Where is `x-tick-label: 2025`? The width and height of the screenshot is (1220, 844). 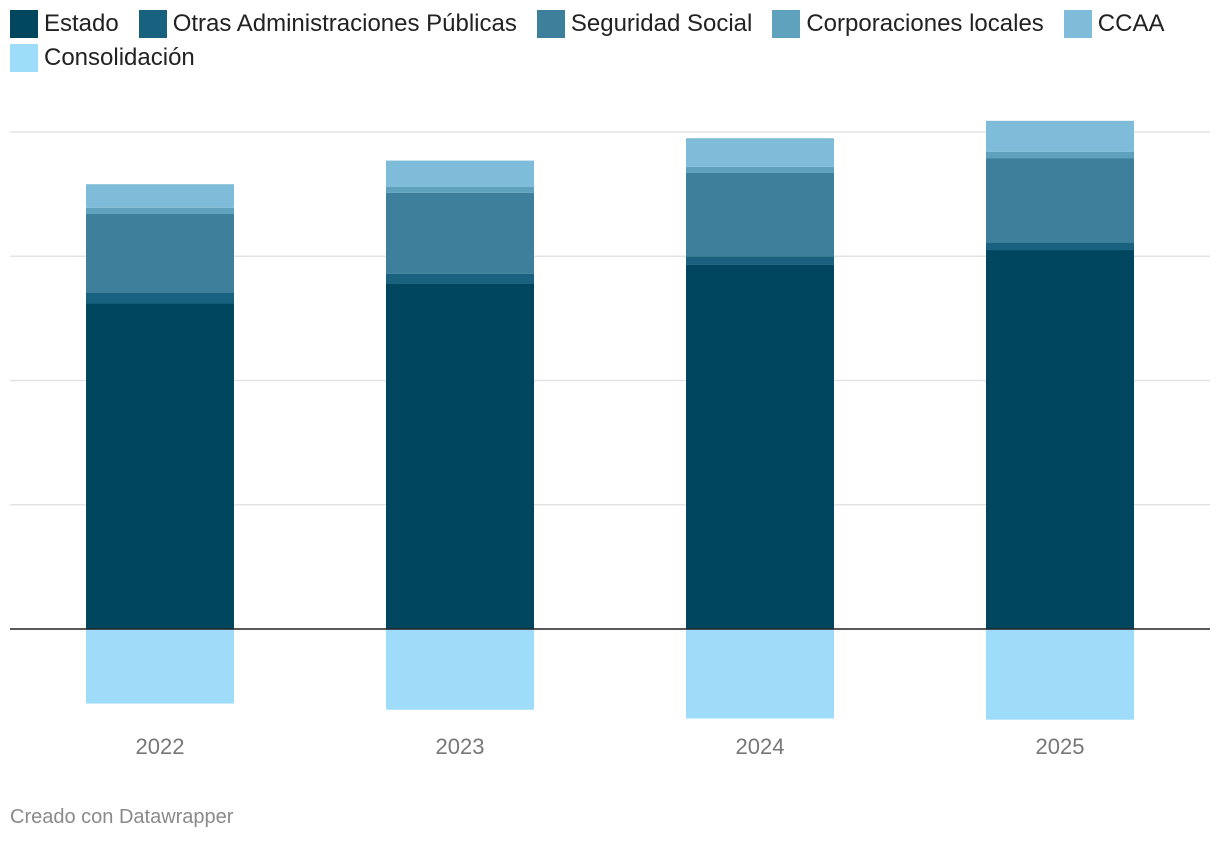
x-tick-label: 2025 is located at coordinates (1060, 746).